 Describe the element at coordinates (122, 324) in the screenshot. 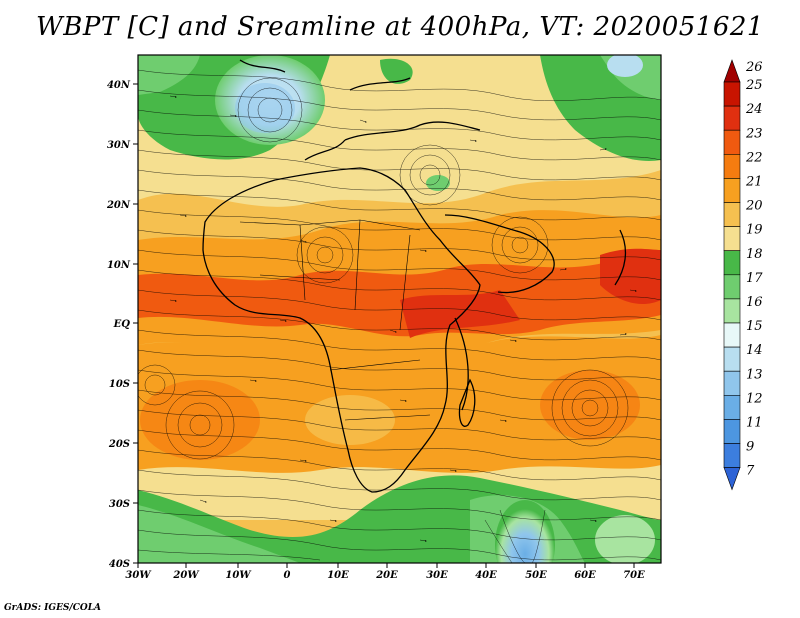

I see `lat-label: EQ` at that location.